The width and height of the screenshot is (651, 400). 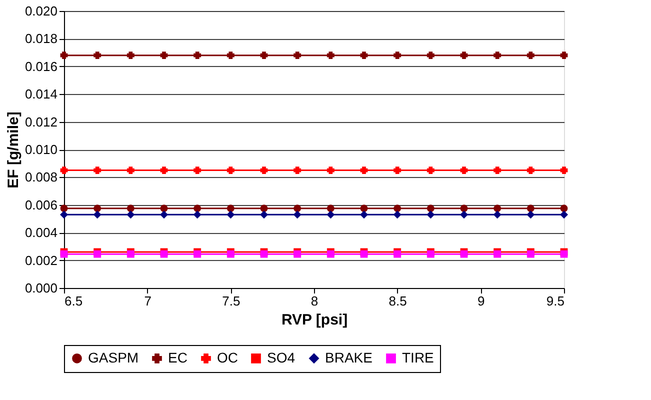 I want to click on y-tick-label: 0.020, so click(x=41, y=11).